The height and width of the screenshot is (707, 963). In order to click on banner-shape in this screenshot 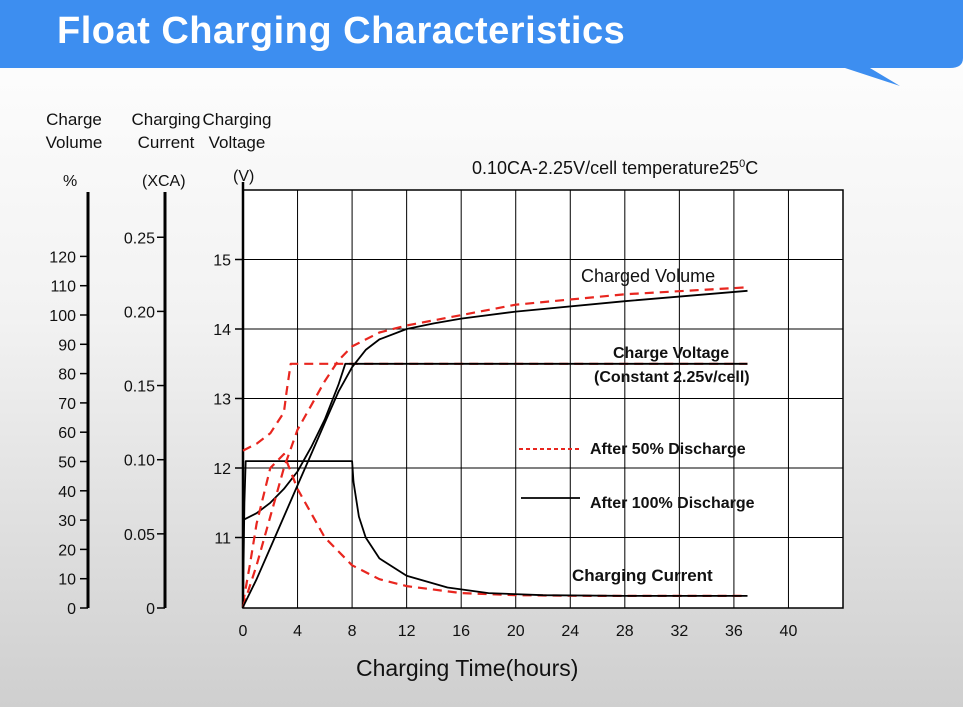, I will do `click(481, 43)`.